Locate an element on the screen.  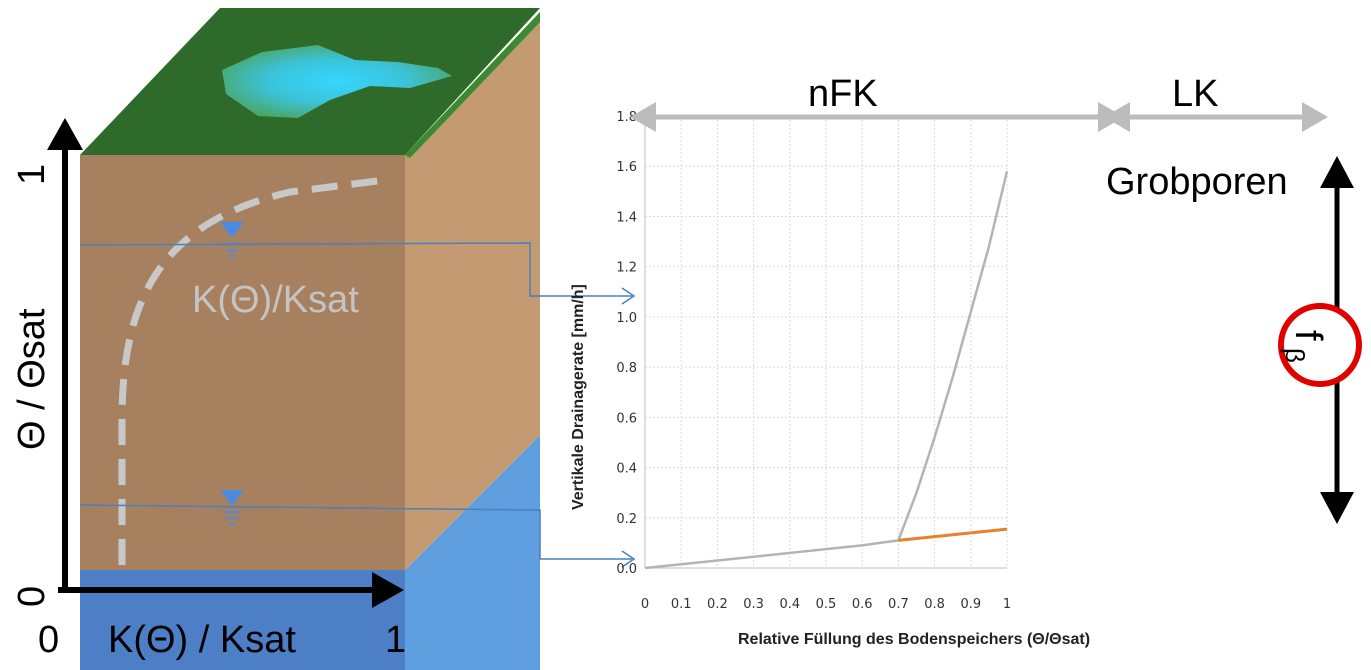
f-beta-label: f is located at coordinates (1308, 335).